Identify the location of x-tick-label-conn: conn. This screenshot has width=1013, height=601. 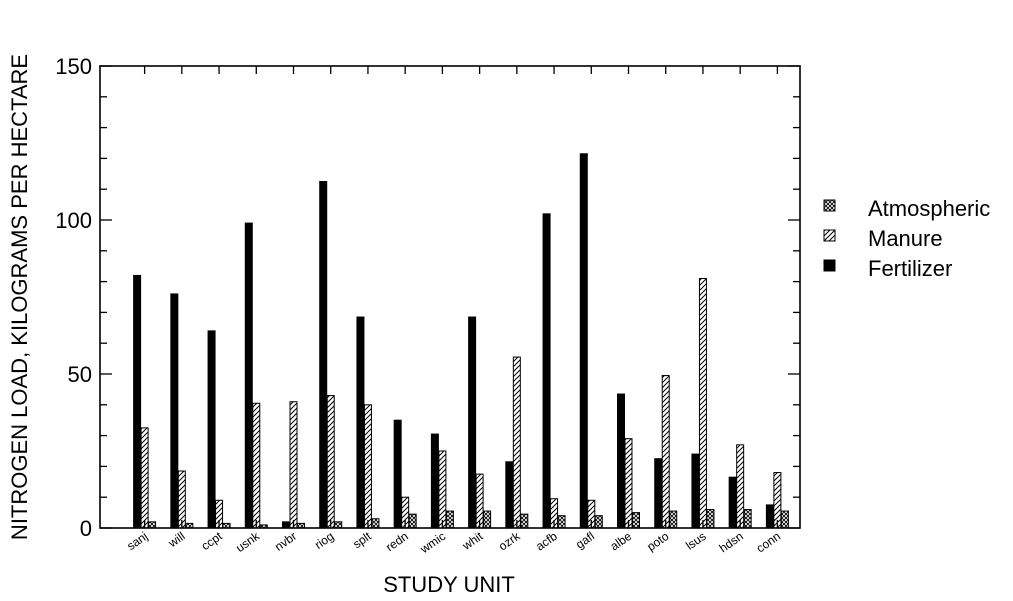
(768, 542).